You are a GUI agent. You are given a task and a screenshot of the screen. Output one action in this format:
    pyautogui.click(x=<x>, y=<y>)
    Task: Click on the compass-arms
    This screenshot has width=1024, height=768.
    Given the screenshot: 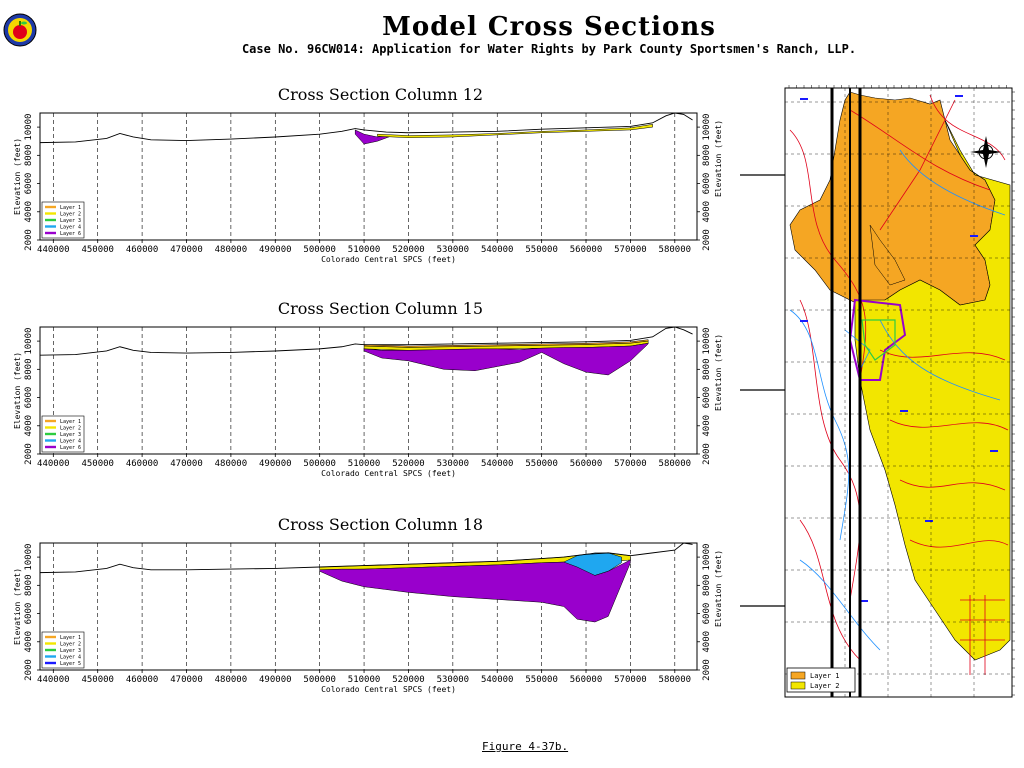 What is the action you would take?
    pyautogui.click(x=986, y=152)
    